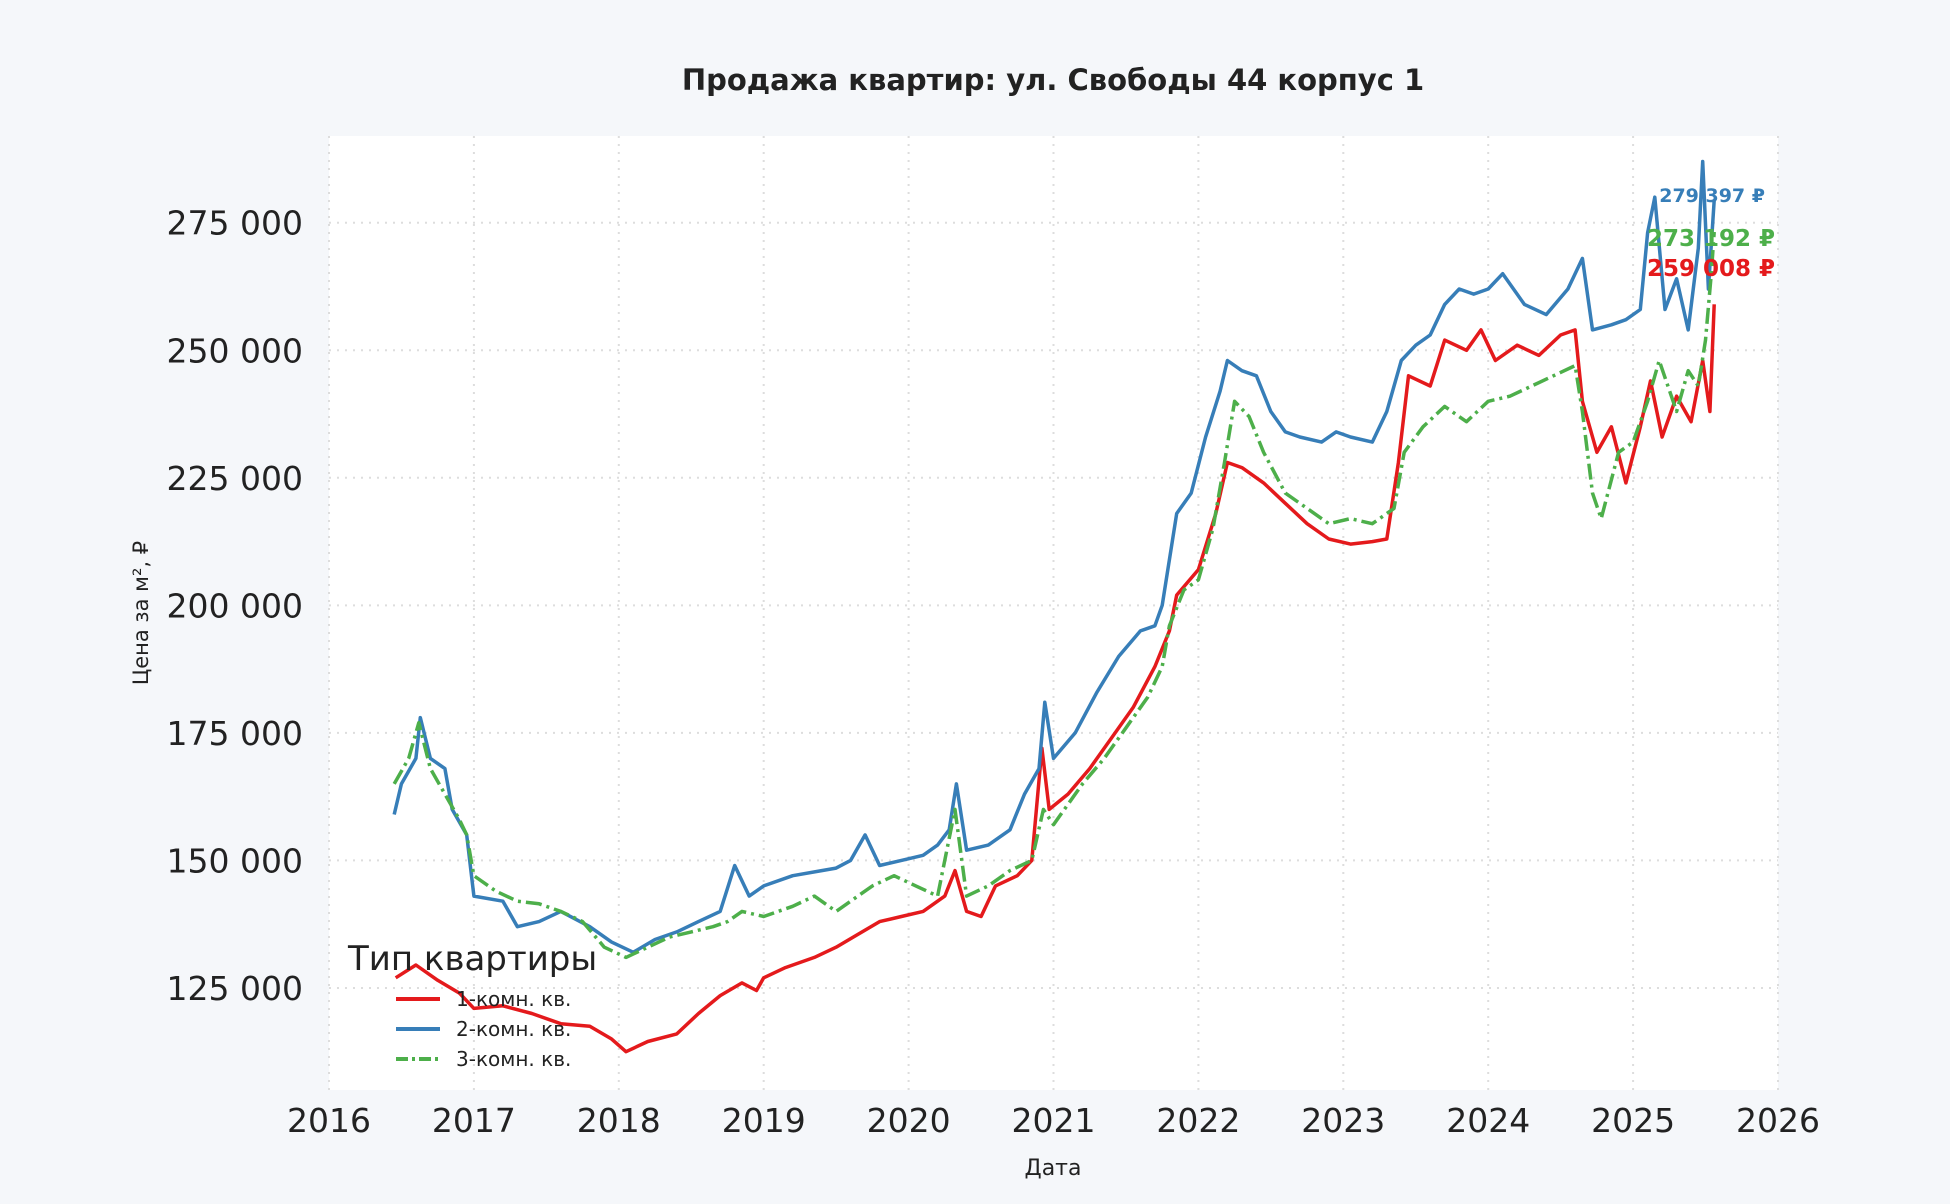 The height and width of the screenshot is (1204, 1950). What do you see at coordinates (1488, 1120) in the screenshot?
I see `x-tick-label: 2024` at bounding box center [1488, 1120].